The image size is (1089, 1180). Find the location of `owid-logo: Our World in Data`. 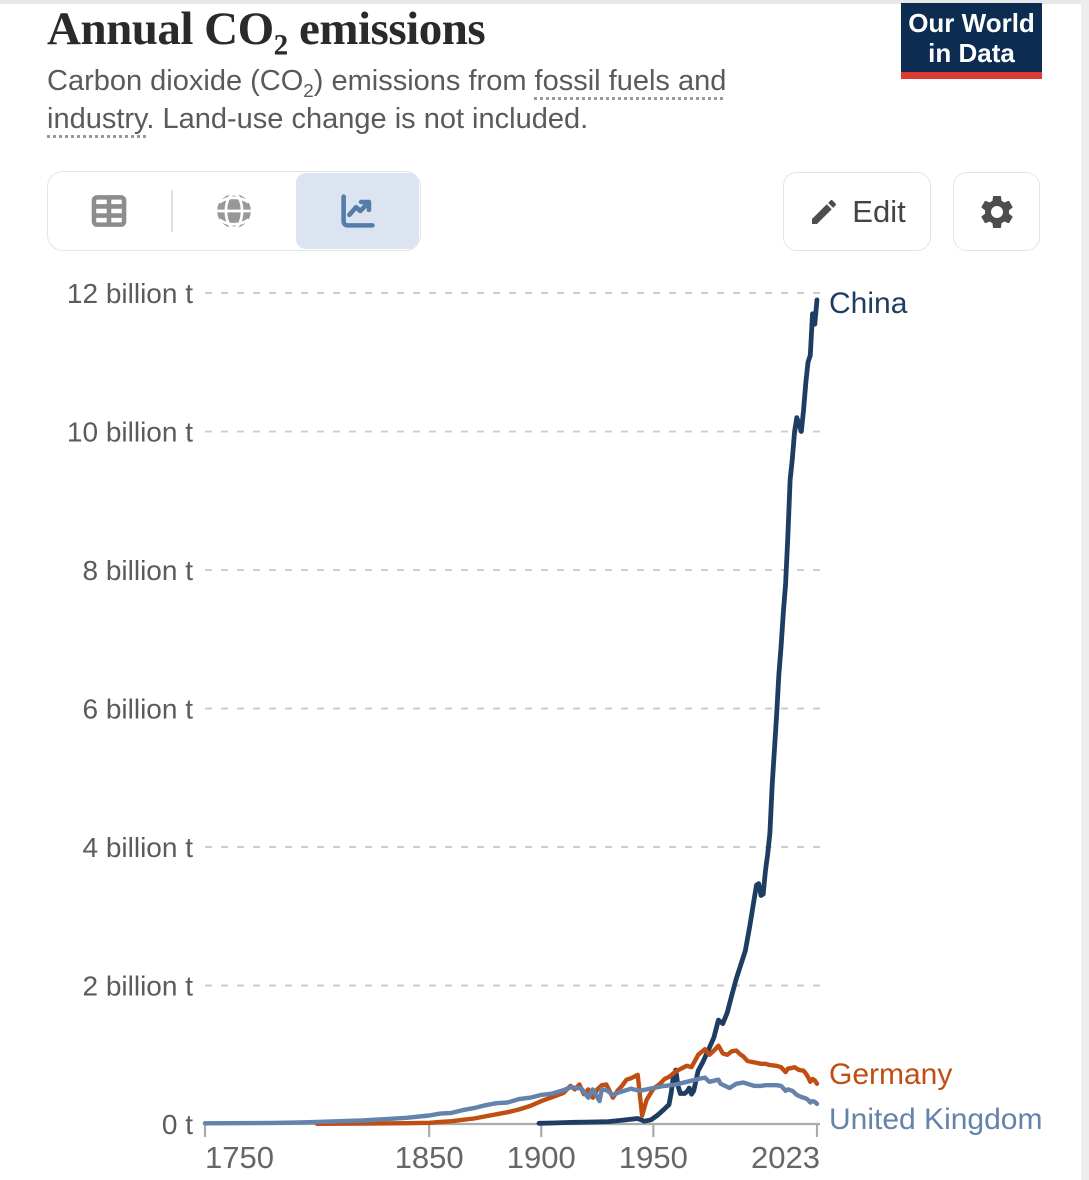

owid-logo: Our World in Data is located at coordinates (971, 41).